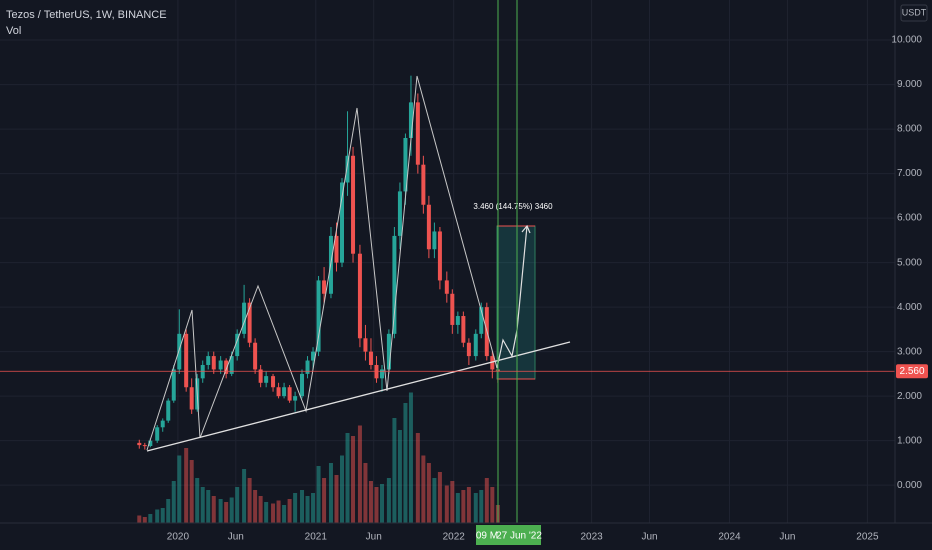  Describe the element at coordinates (867, 537) in the screenshot. I see `x-tick-label: 2025` at that location.